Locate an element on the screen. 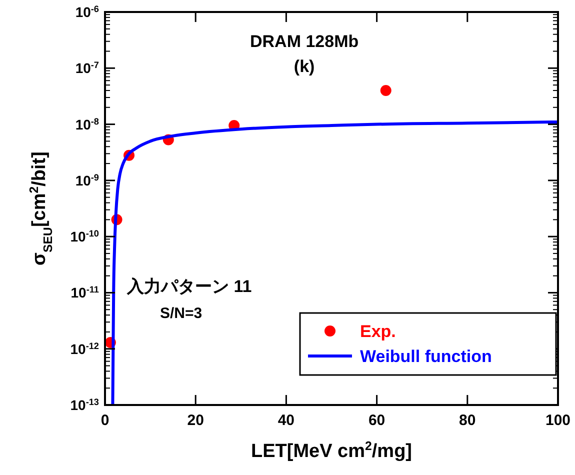 This screenshot has height=475, width=575. point is located at coordinates (386, 90).